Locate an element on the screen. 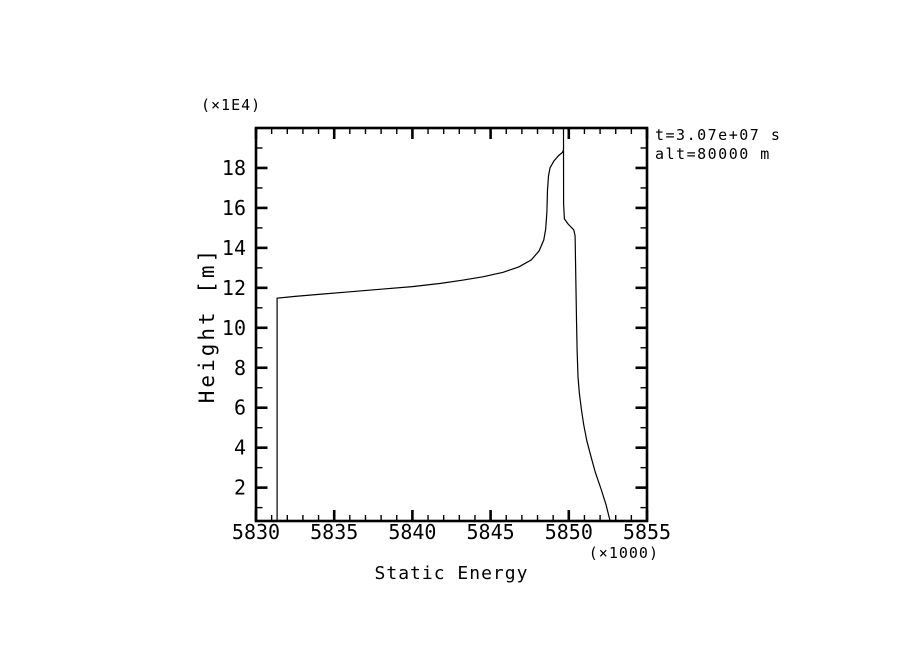  x-tick-label: 5845 is located at coordinates (491, 532).